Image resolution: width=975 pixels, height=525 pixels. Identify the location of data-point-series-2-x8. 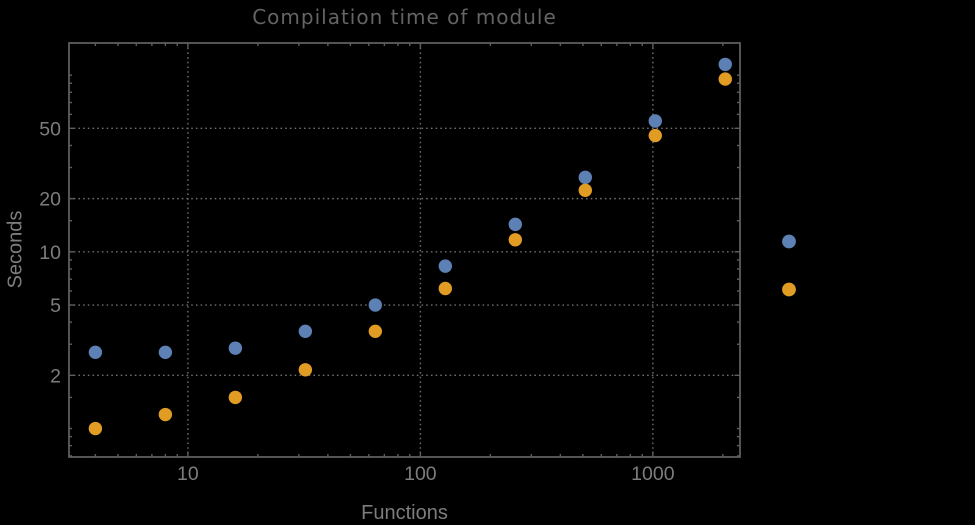
(165, 414).